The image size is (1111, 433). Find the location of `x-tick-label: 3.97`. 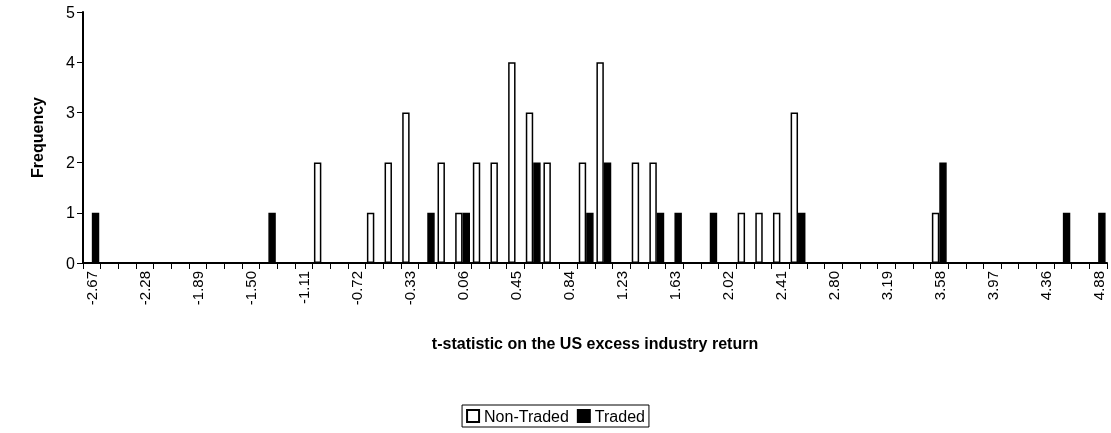

x-tick-label: 3.97 is located at coordinates (992, 286).